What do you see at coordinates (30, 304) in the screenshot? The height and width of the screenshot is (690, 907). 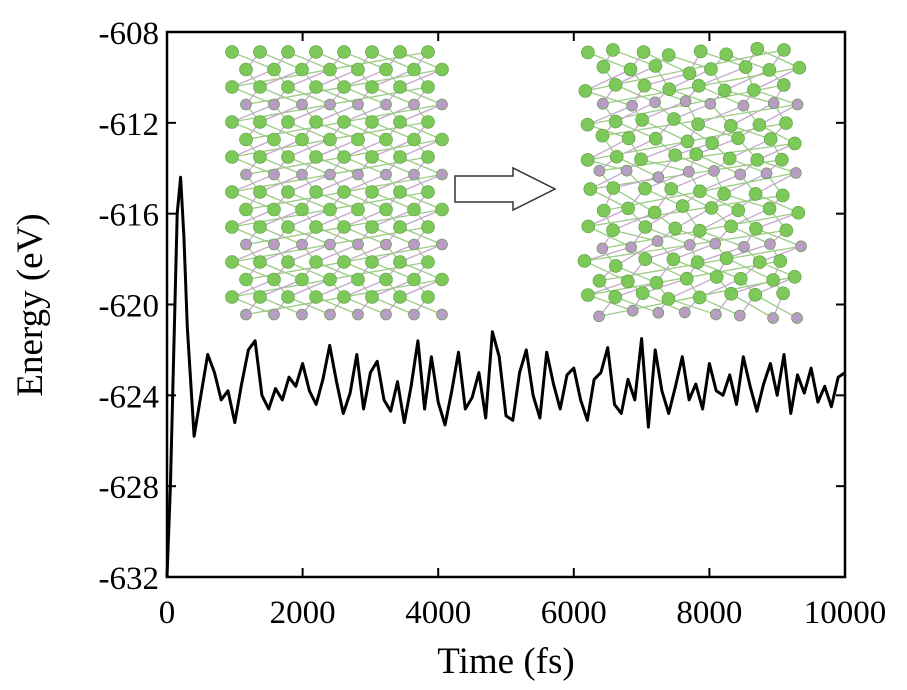 I see `y-axis-label: Energy (eV)` at bounding box center [30, 304].